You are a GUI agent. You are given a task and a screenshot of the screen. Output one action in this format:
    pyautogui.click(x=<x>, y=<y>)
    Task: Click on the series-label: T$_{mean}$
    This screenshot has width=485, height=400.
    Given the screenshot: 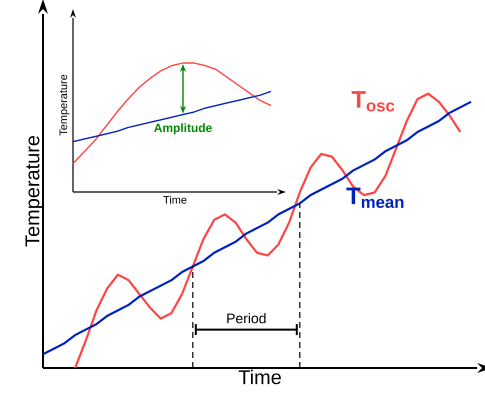 What is the action you would take?
    pyautogui.click(x=375, y=198)
    